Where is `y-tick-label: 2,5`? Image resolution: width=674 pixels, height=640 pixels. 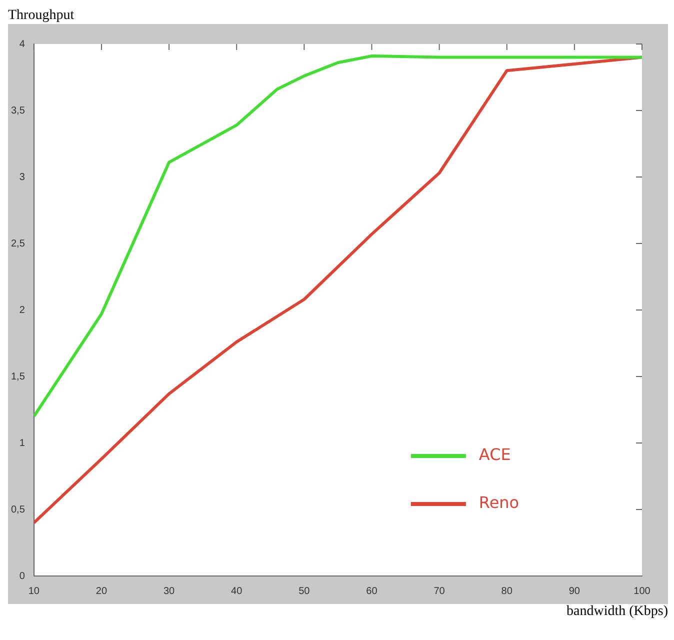 y-tick-label: 2,5 is located at coordinates (18, 244).